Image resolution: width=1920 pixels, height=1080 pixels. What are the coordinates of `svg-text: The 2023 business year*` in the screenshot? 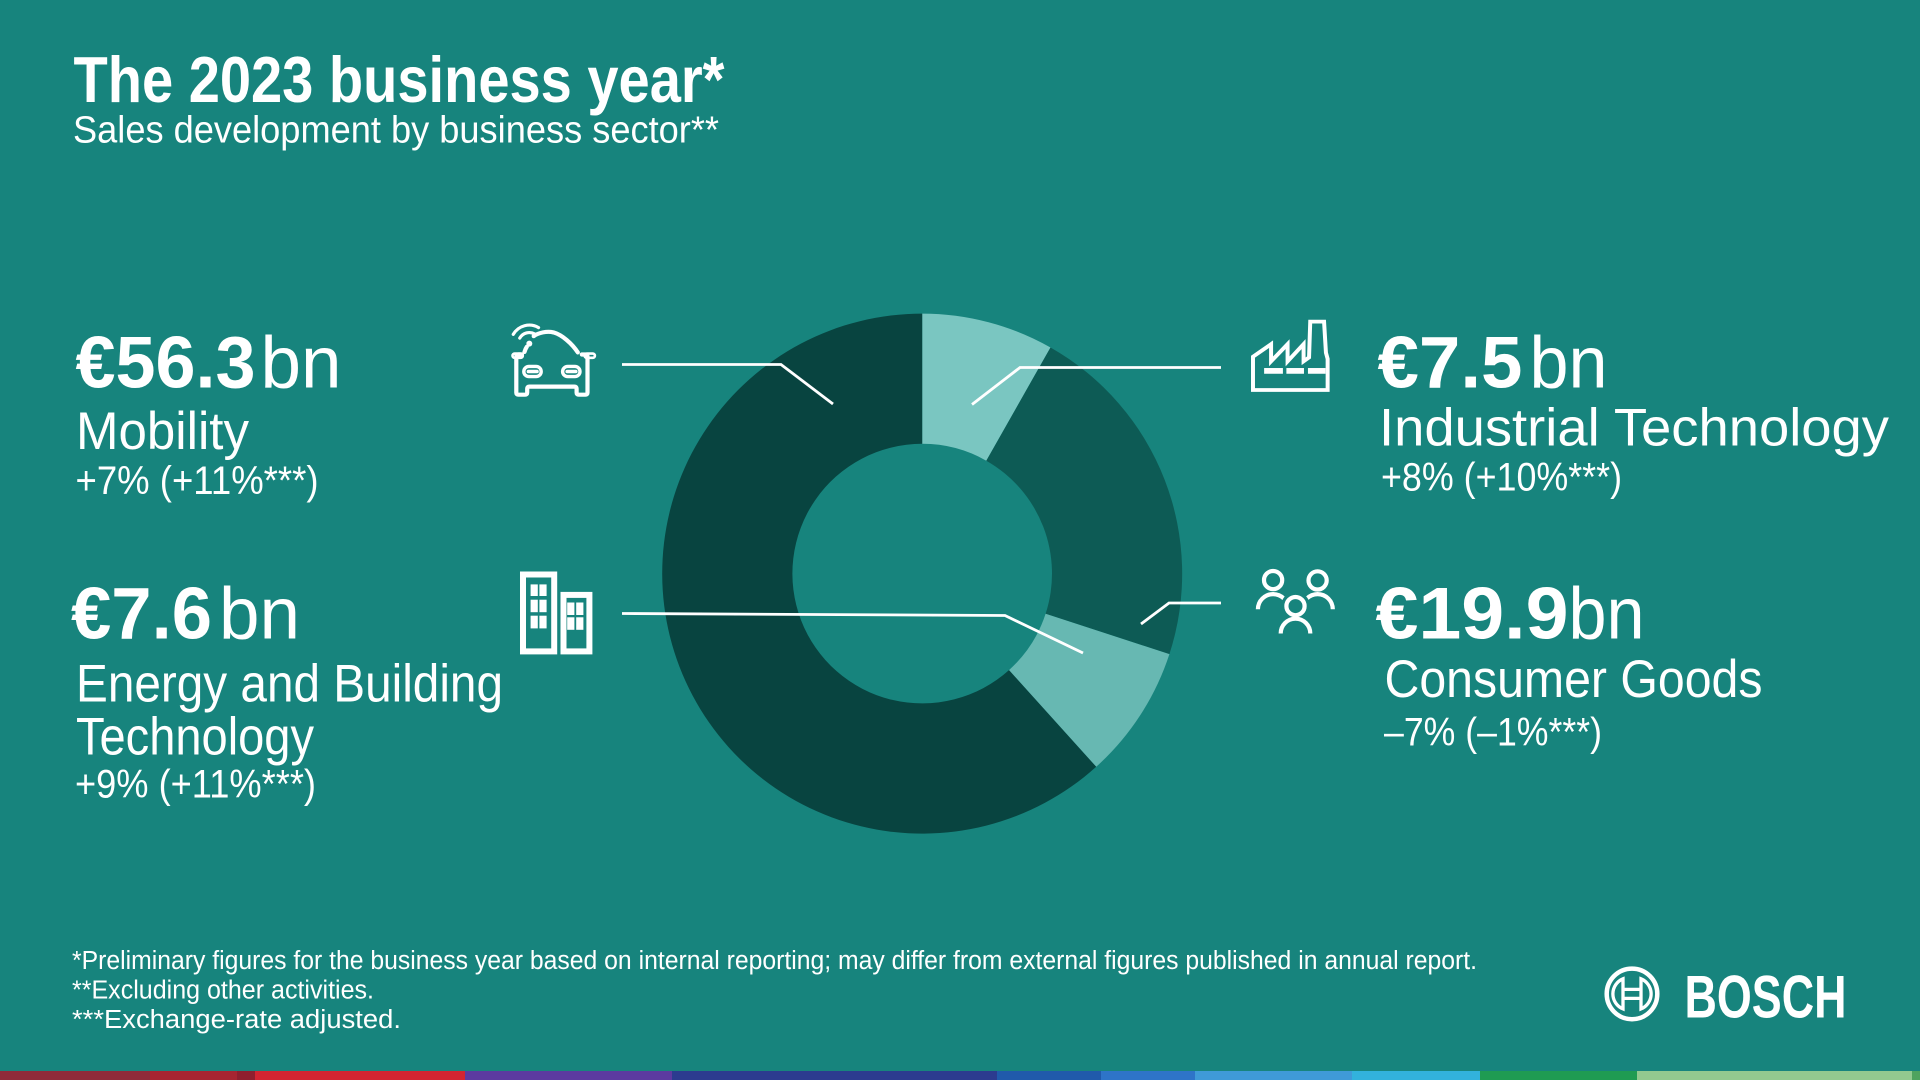 It's located at (400, 79).